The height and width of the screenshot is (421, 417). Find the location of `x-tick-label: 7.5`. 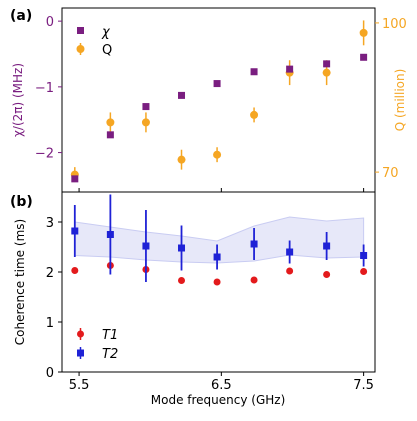

x-tick-label: 7.5 is located at coordinates (363, 385).